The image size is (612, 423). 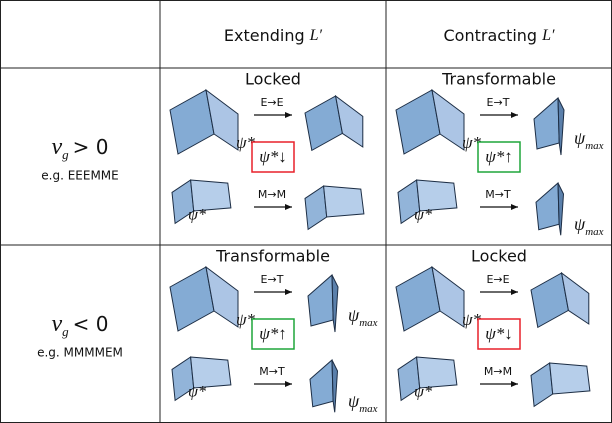 I want to click on column-header: Contracting L′, so click(x=499, y=35).